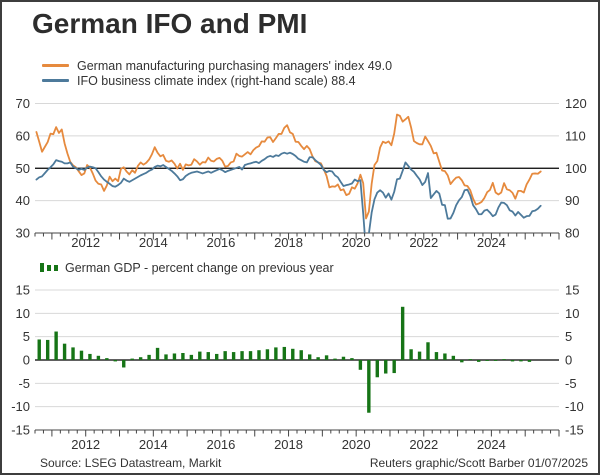 The width and height of the screenshot is (600, 475). I want to click on bottom-chart-x-axis: 2012 2014 2016 2018 2020 2022 2024, so click(297, 440).